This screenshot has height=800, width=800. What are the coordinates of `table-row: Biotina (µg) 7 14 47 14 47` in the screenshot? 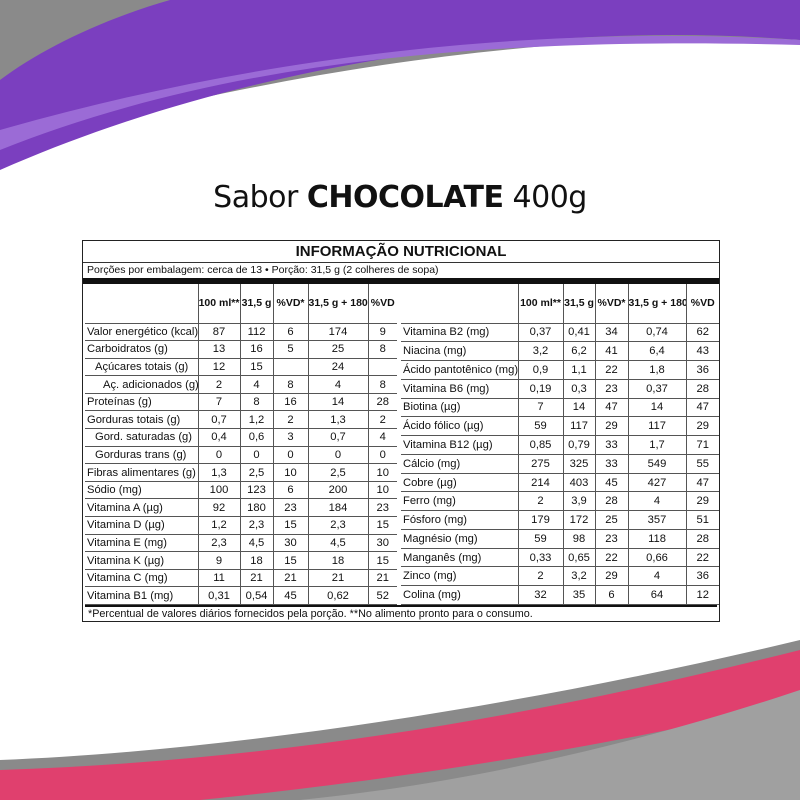 It's located at (560, 408).